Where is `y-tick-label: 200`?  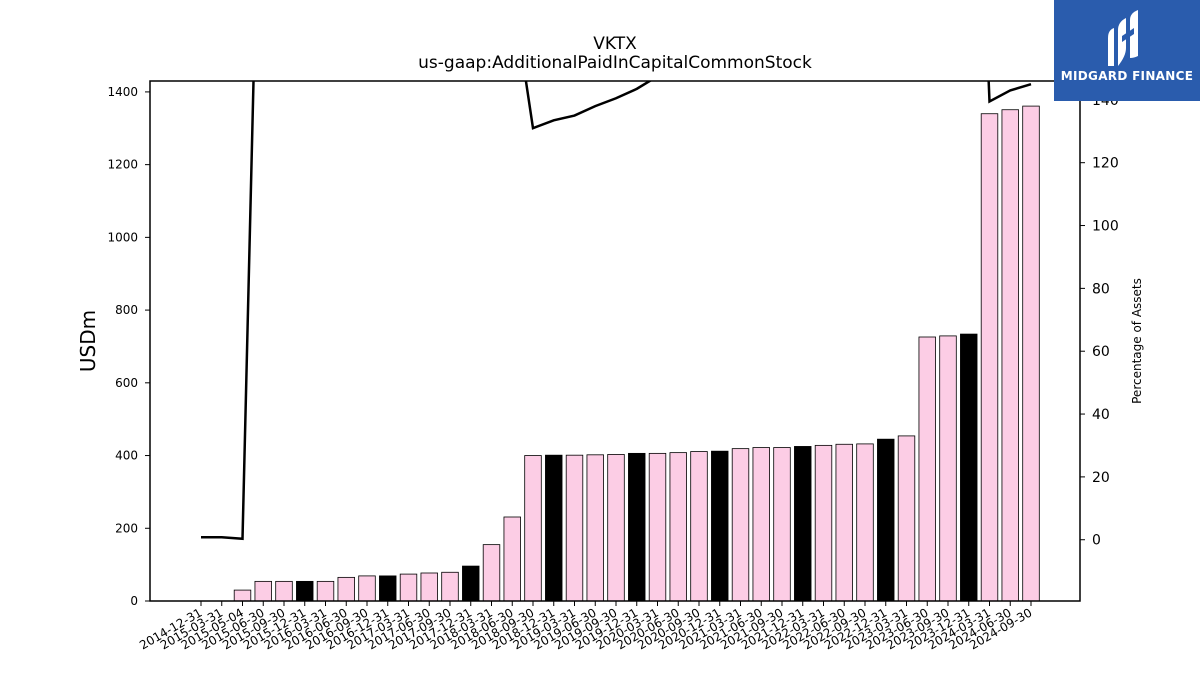
y-tick-label: 200 is located at coordinates (126, 528).